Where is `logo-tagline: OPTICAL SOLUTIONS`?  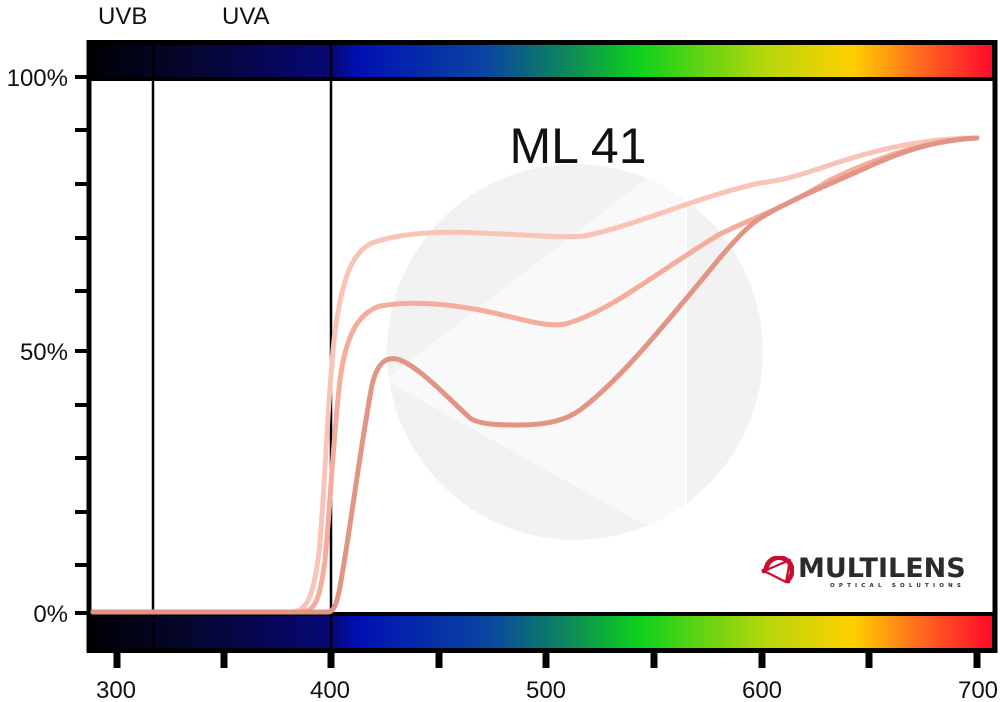
logo-tagline: OPTICAL SOLUTIONS is located at coordinates (898, 586).